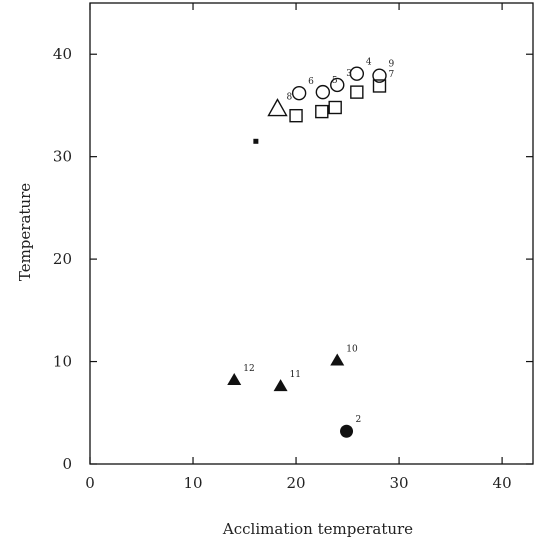 The width and height of the screenshot is (547, 544). What do you see at coordinates (502, 483) in the screenshot?
I see `x-tick-label: 40` at bounding box center [502, 483].